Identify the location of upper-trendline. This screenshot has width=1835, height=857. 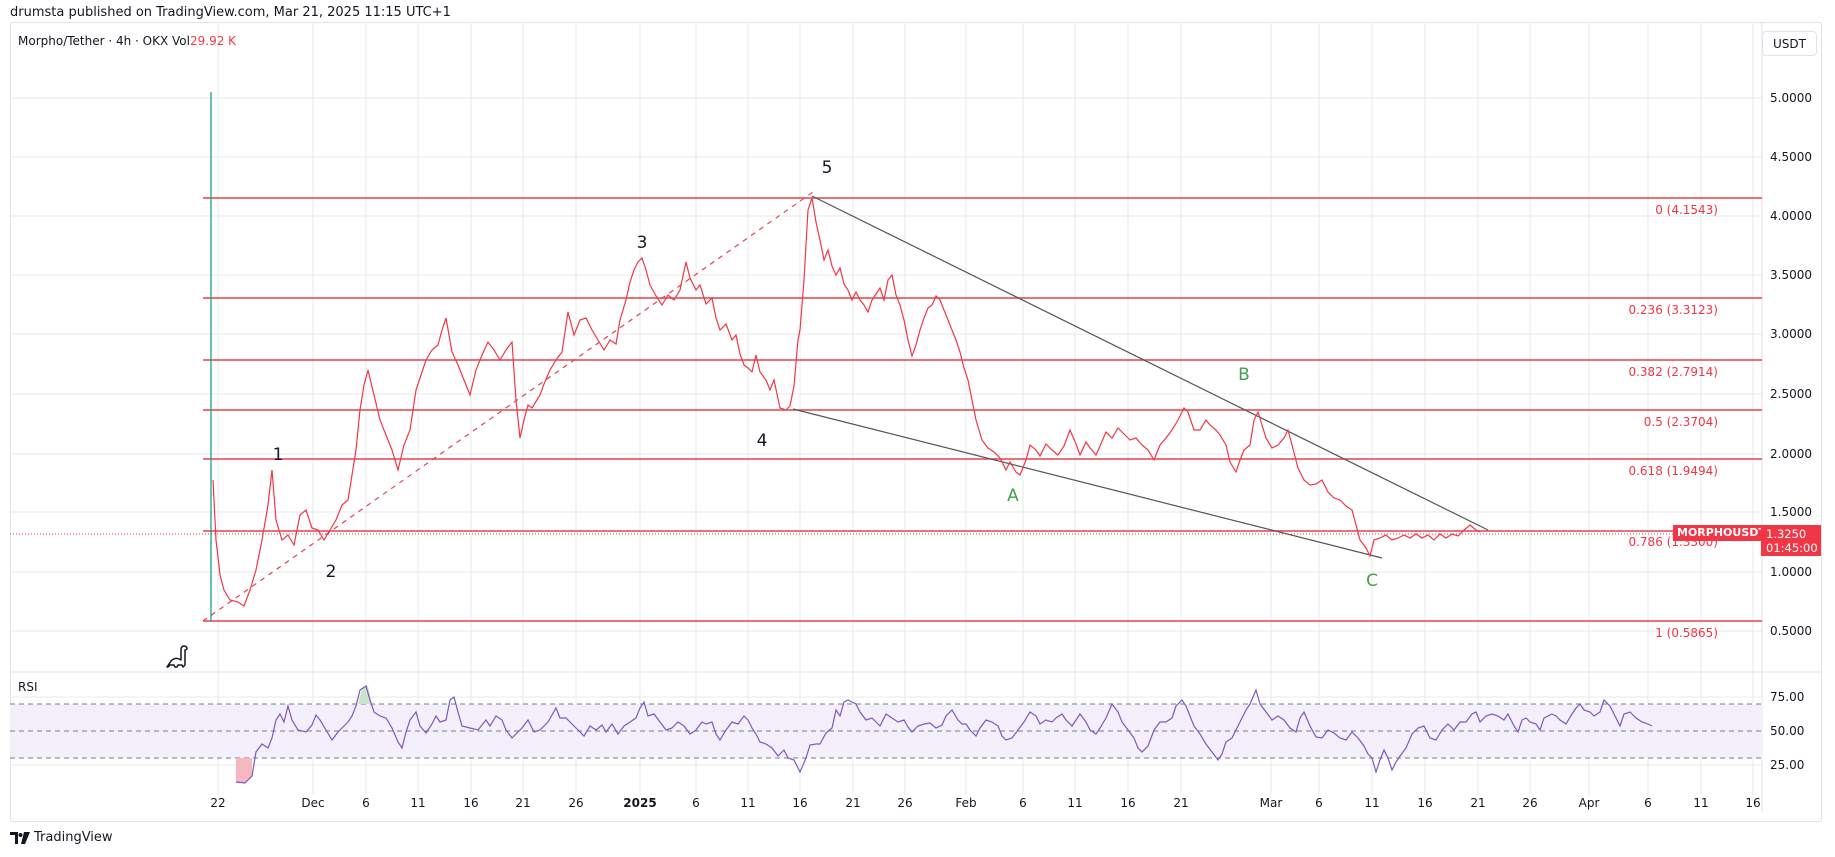
(1150, 363).